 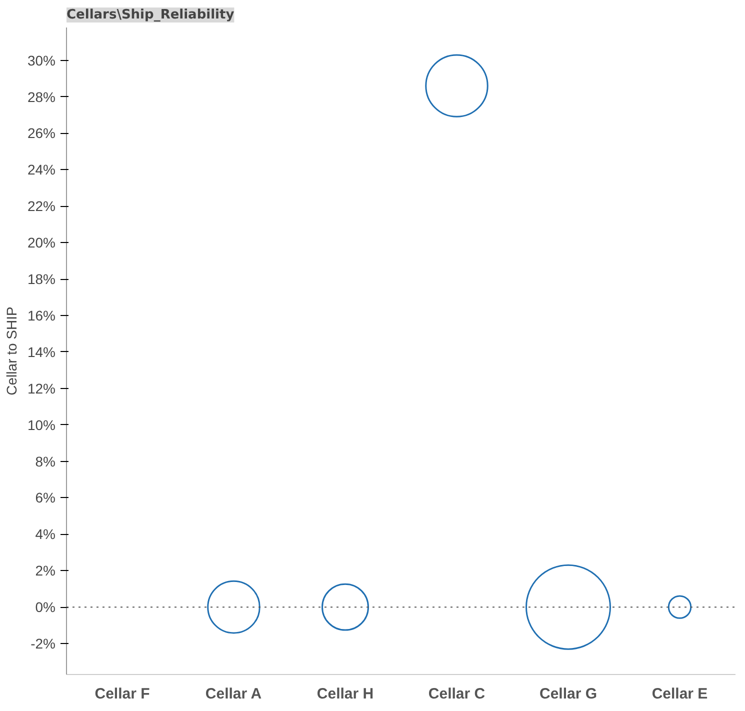 What do you see at coordinates (680, 694) in the screenshot?
I see `x-tick-label: Cellar E` at bounding box center [680, 694].